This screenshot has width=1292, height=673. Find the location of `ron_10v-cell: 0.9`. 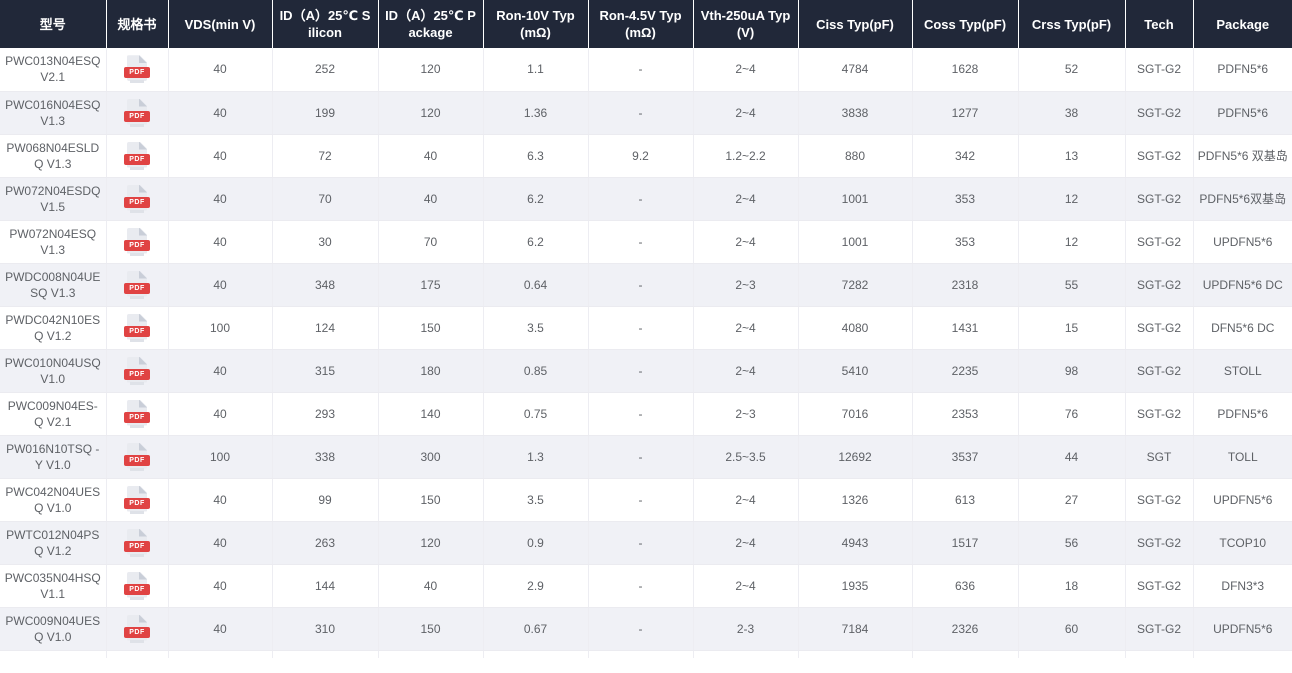

ron_10v-cell: 0.9 is located at coordinates (536, 543).